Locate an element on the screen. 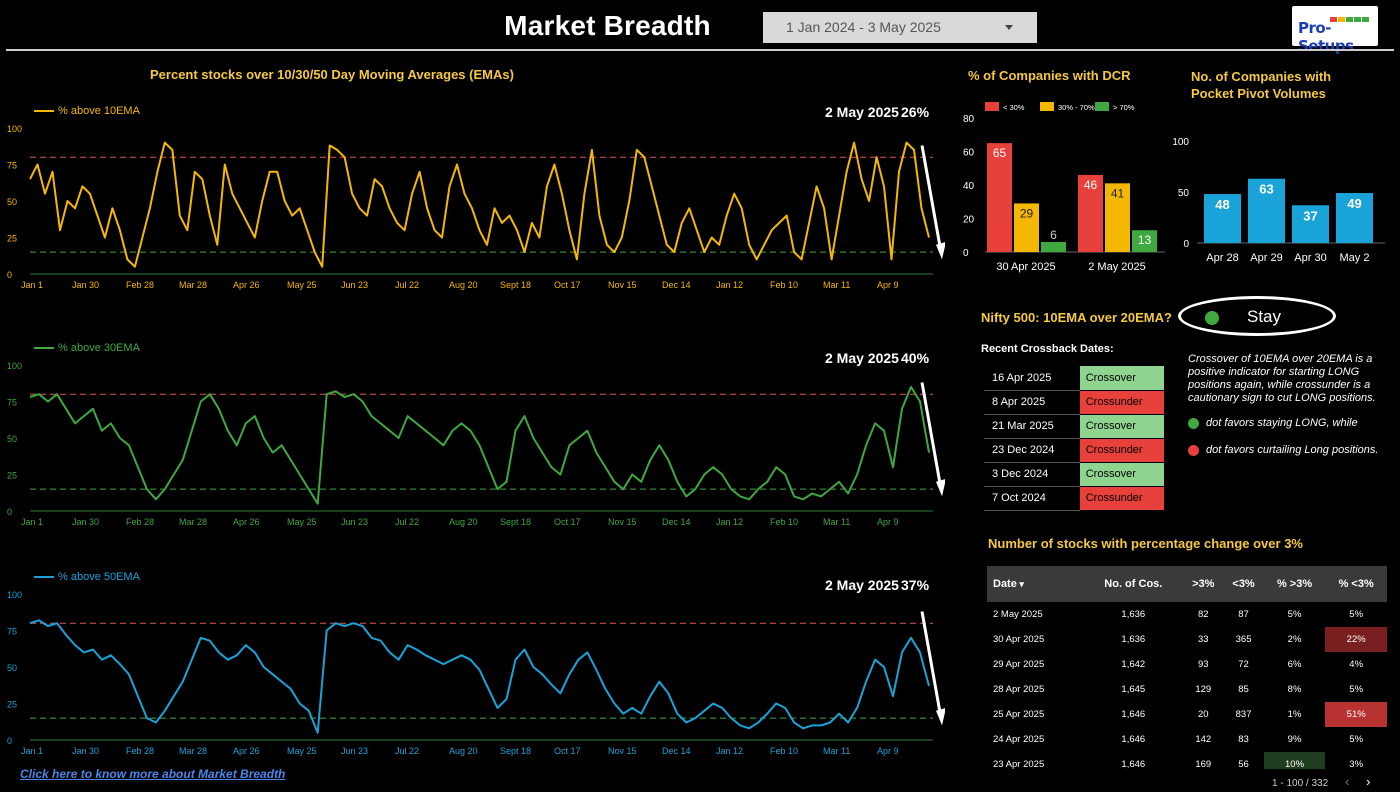 The height and width of the screenshot is (792, 1400). legend-label: > 70% is located at coordinates (1124, 107).